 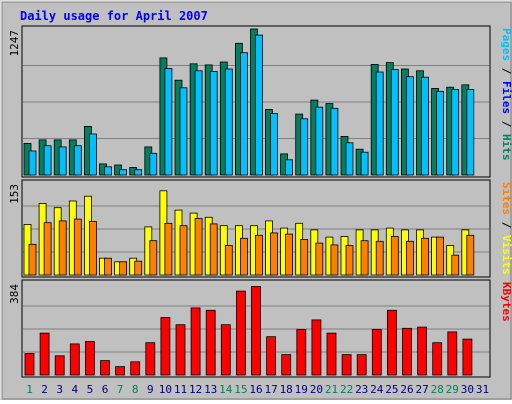 I want to click on panel-mid-side-legend: Sites / Visits, so click(x=506, y=228).